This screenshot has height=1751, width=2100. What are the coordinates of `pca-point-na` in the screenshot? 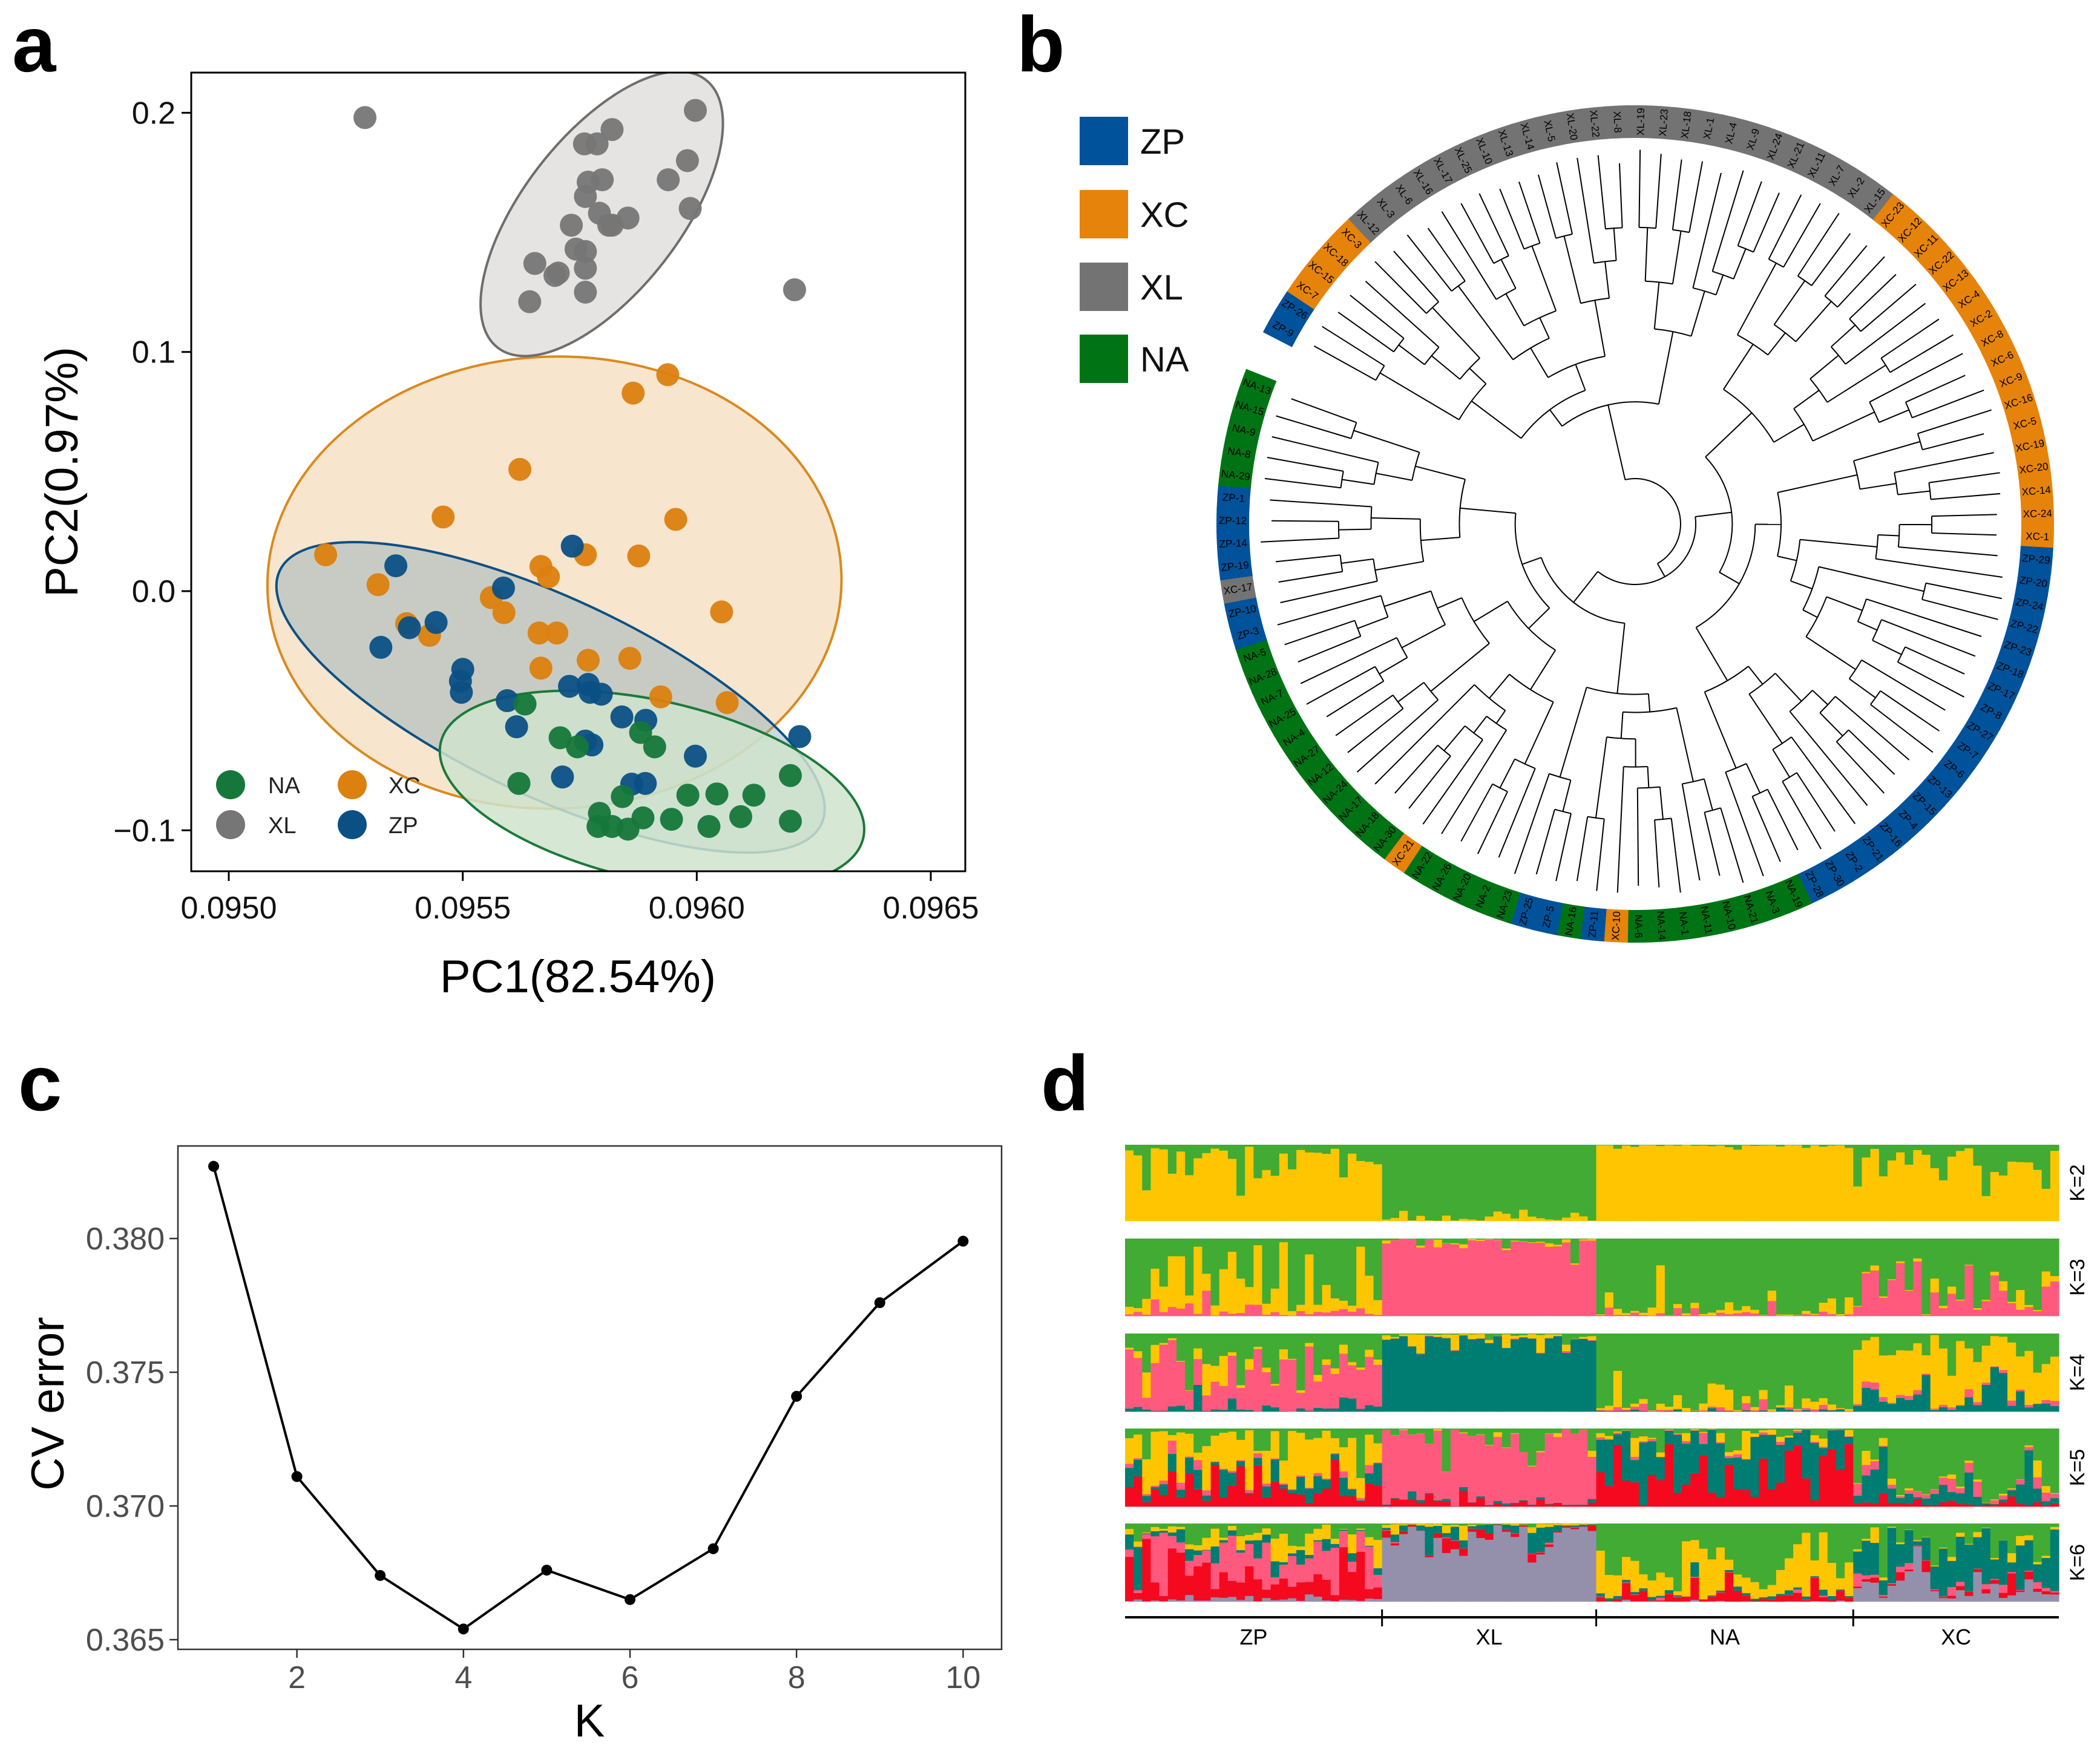 It's located at (671, 820).